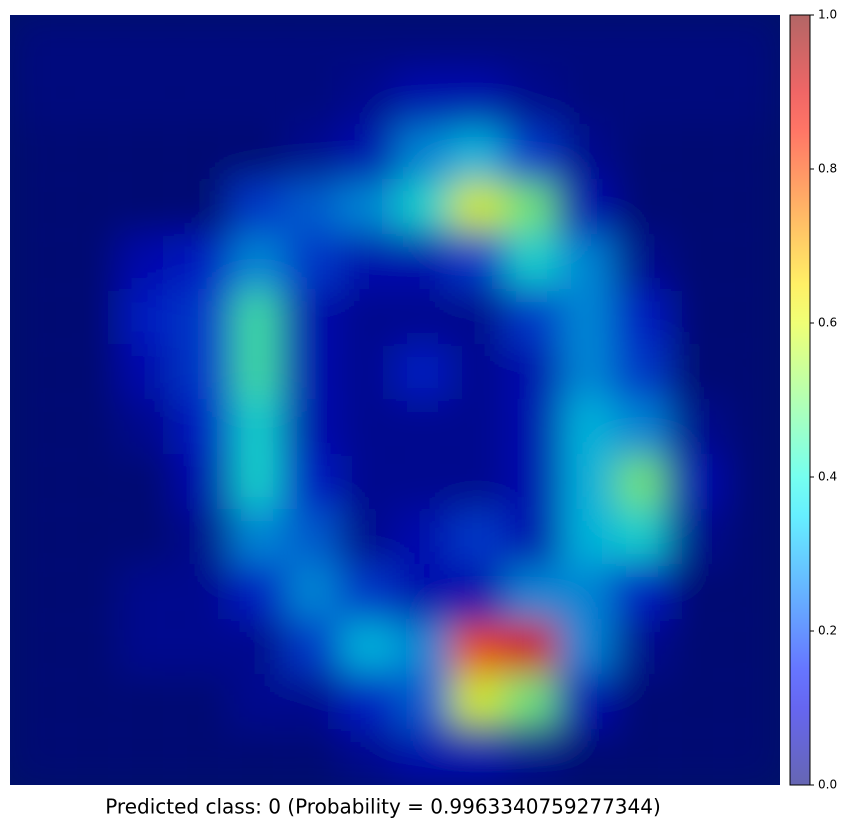 Image resolution: width=851 pixels, height=829 pixels. Describe the element at coordinates (827, 323) in the screenshot. I see `colorbar-tick-label: 0.6` at that location.